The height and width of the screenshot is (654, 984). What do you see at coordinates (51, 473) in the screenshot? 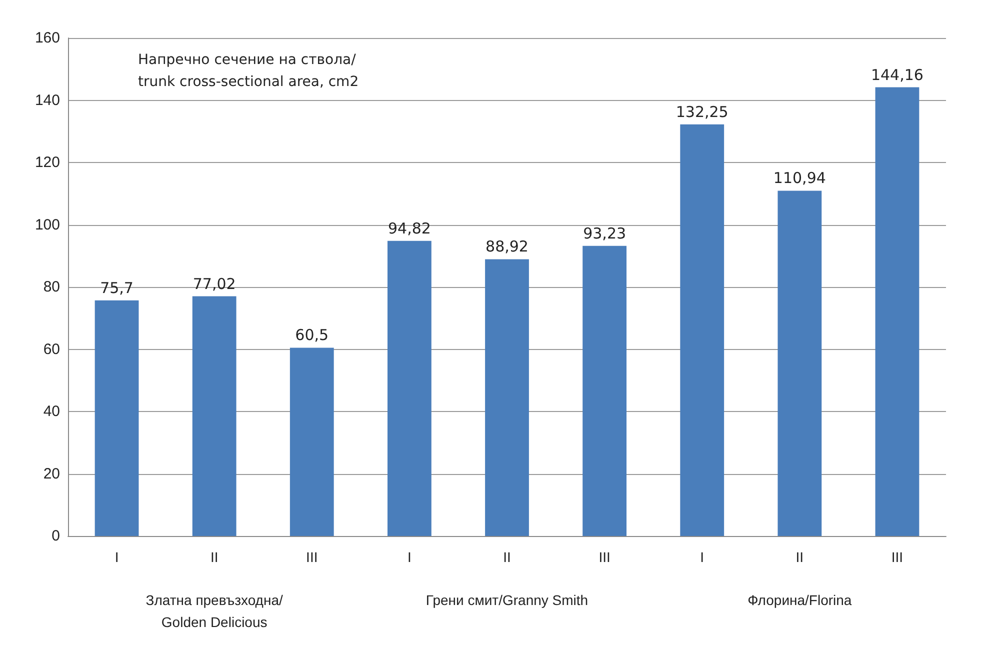
I see `y-tick-label: 20` at bounding box center [51, 473].